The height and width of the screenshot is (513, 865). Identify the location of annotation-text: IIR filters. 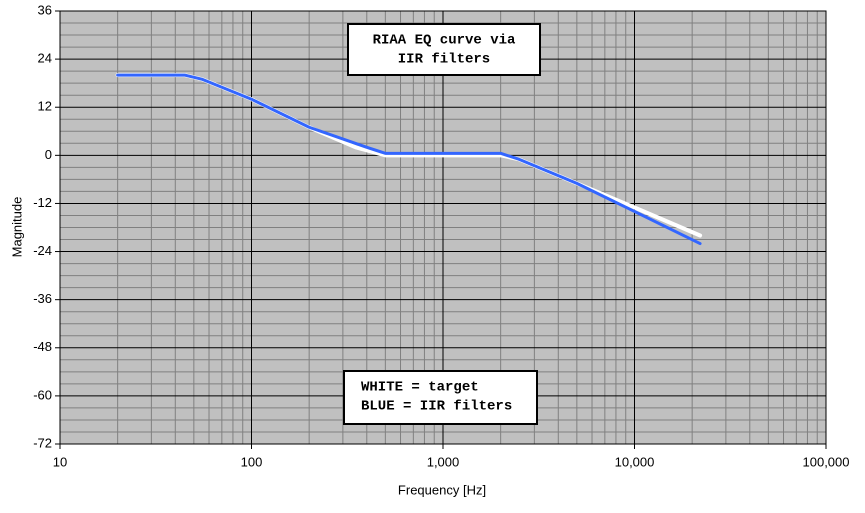
(444, 60).